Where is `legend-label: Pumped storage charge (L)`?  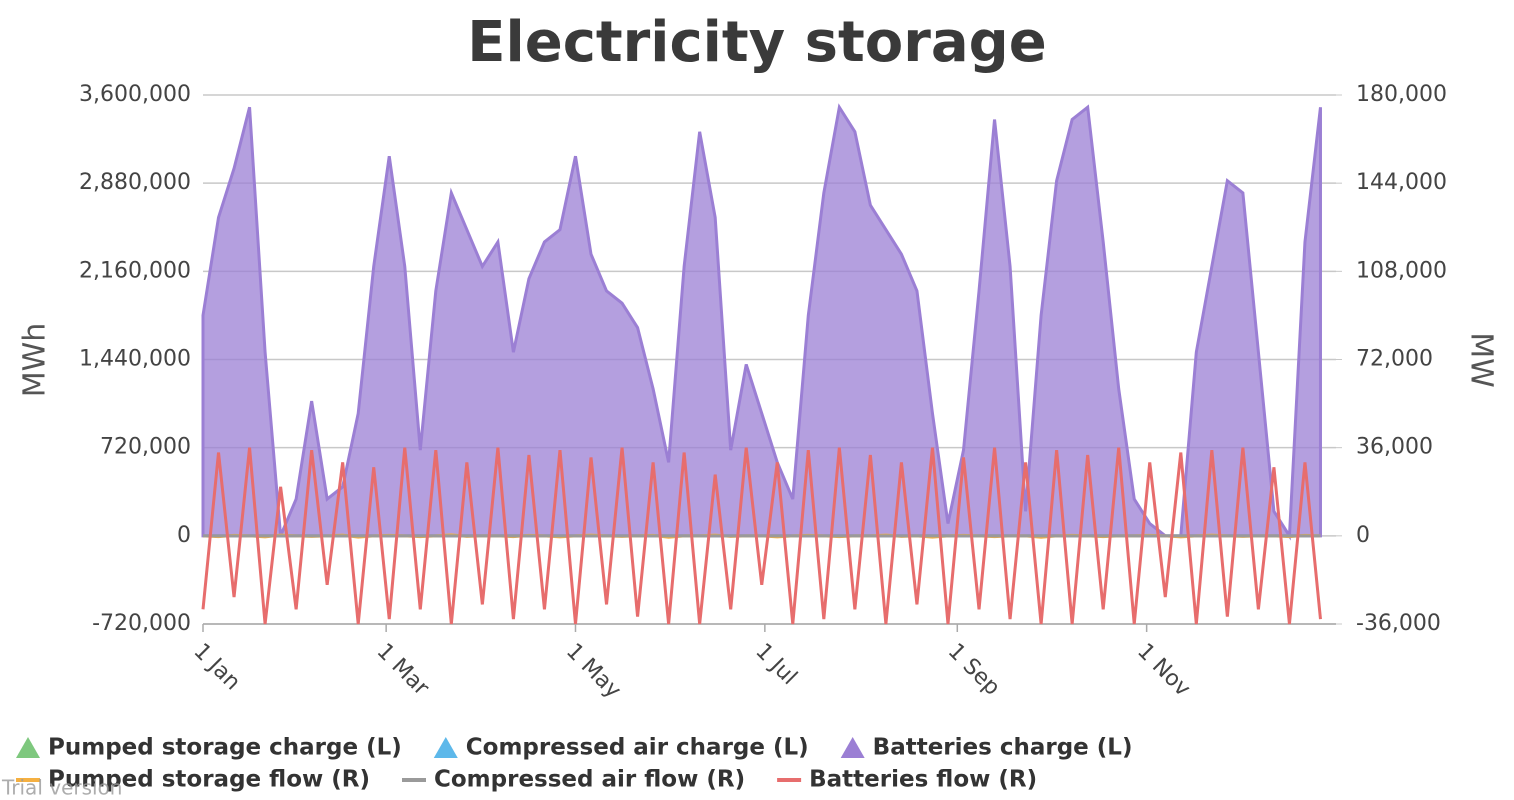
legend-label: Pumped storage charge (L) is located at coordinates (225, 748).